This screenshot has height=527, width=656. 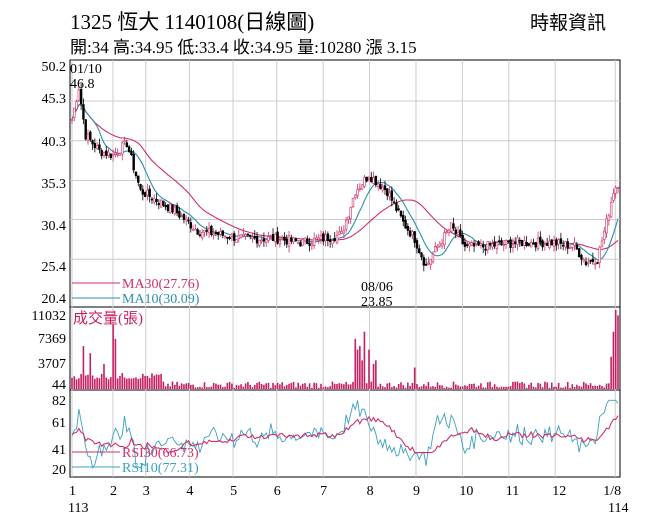 I want to click on ma10-legend-label: MA10(30.09), so click(x=161, y=299).